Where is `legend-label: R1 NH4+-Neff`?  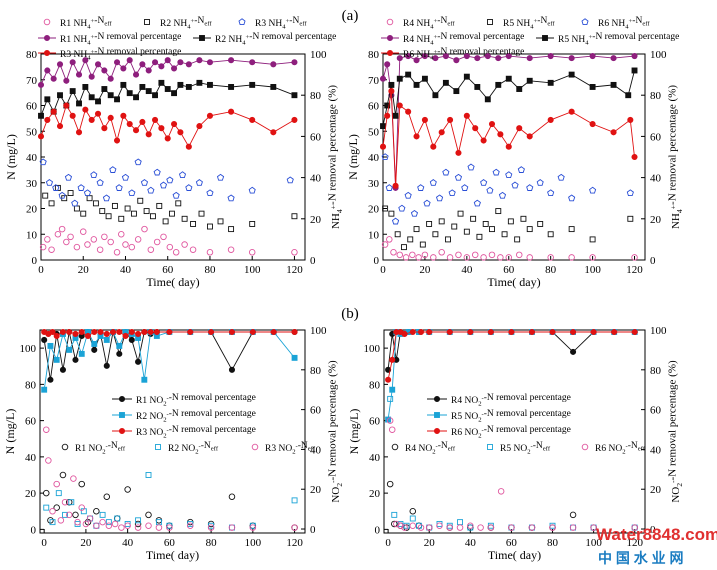 legend-label: R1 NH4+-Neff is located at coordinates (86, 23).